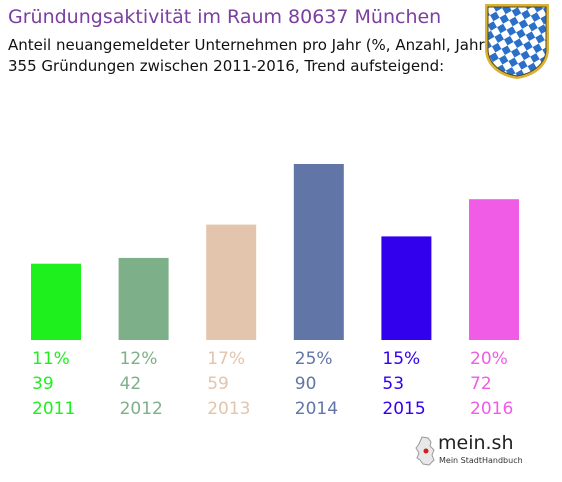 Image resolution: width=562 pixels, height=482 pixels. I want to click on brand-tagline: Mein StadtHandbuch, so click(481, 460).